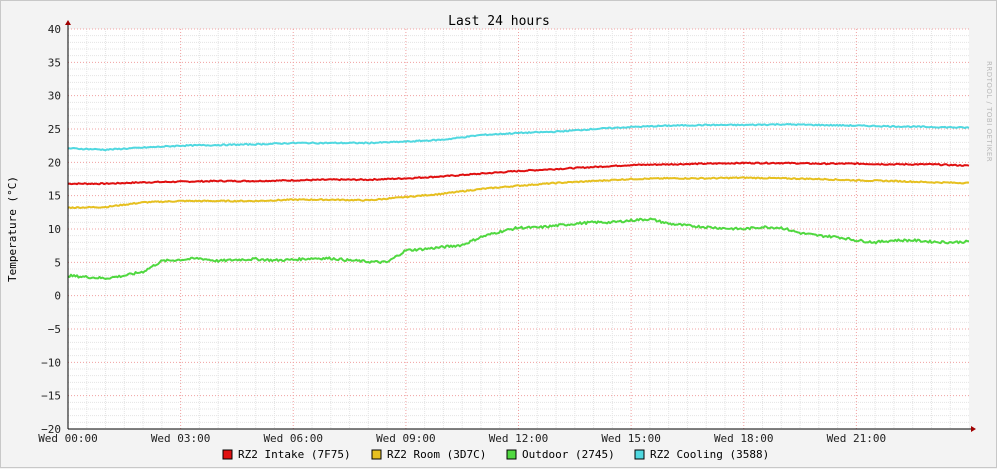  What do you see at coordinates (631, 438) in the screenshot?
I see `x-tick-label: Wed 15:00` at bounding box center [631, 438].